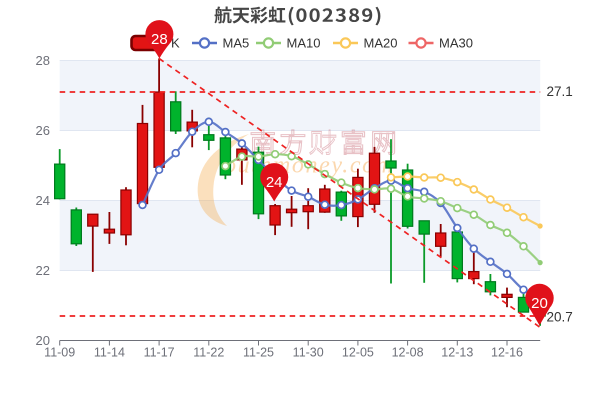 Image resolution: width=600 pixels, height=400 pixels. What do you see at coordinates (560, 91) in the screenshot?
I see `svg-text: 27.1` at bounding box center [560, 91].